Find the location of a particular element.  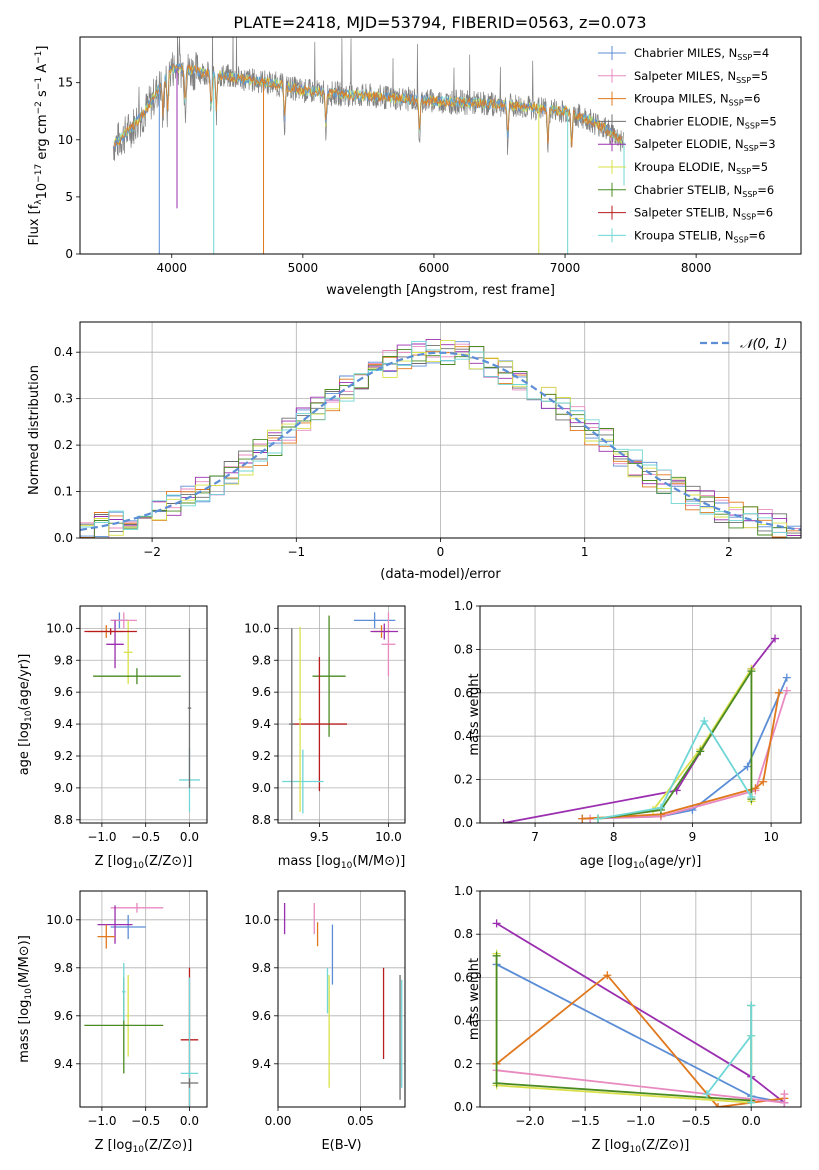

x-tick-label: 10.0 is located at coordinates (388, 837).